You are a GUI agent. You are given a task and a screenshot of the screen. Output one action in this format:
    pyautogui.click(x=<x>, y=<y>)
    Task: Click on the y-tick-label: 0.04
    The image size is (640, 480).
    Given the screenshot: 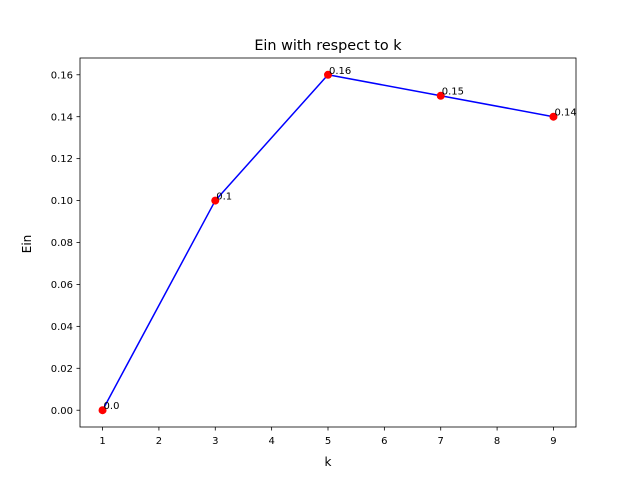 What is the action you would take?
    pyautogui.click(x=62, y=327)
    